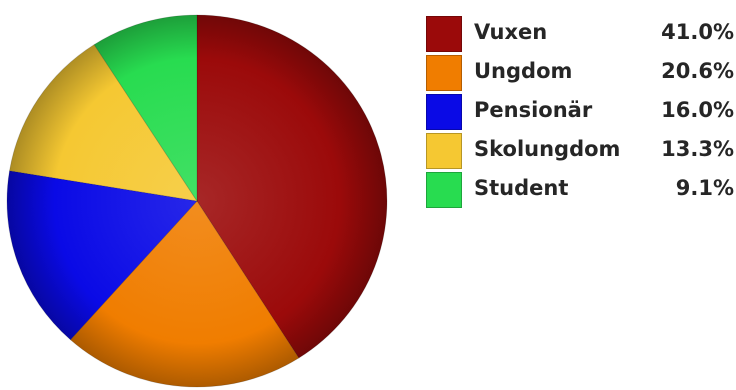  What do you see at coordinates (444, 73) in the screenshot?
I see `legend-swatch-ungdom` at bounding box center [444, 73].